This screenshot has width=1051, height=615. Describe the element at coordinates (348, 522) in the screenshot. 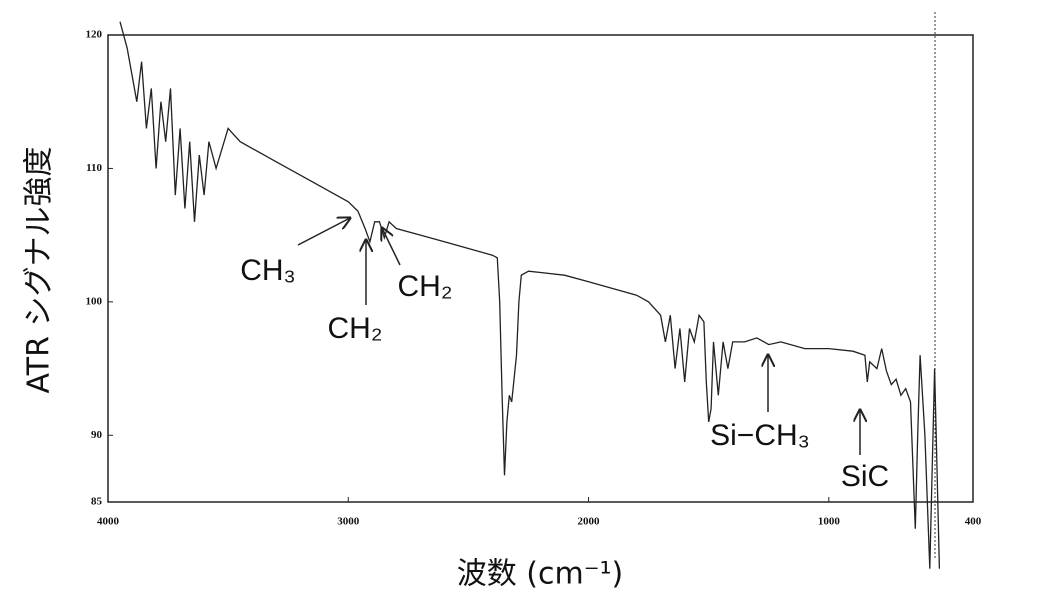

I see `x-tick-label: 3000` at that location.